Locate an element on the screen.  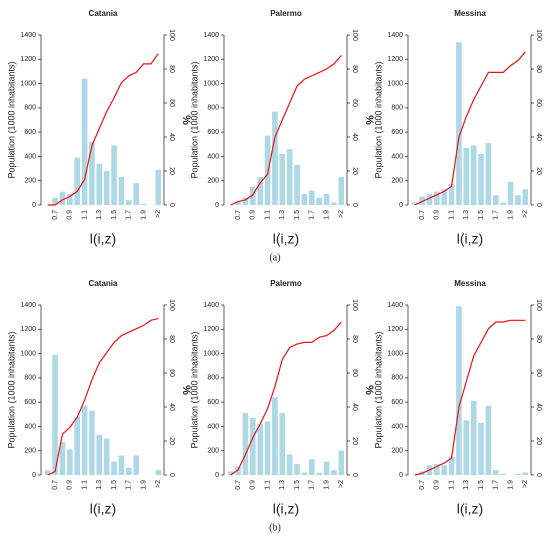
chart-title: Palermo is located at coordinates (286, 283).